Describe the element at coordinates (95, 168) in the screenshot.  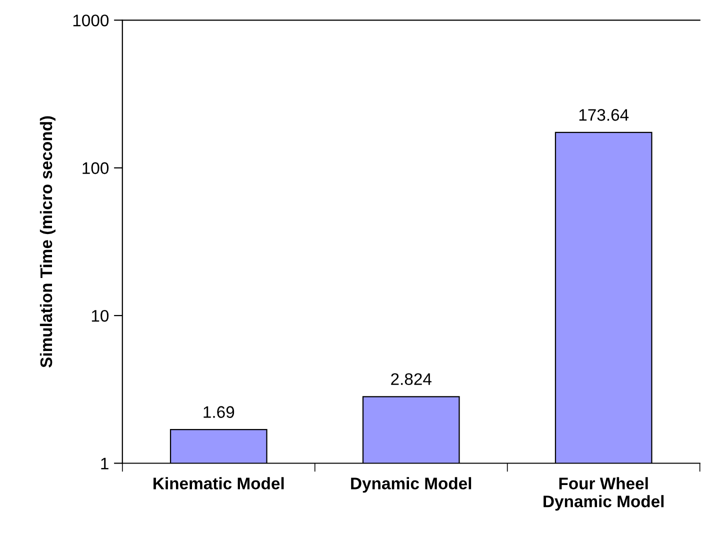
I see `y-tick-label: 100` at that location.